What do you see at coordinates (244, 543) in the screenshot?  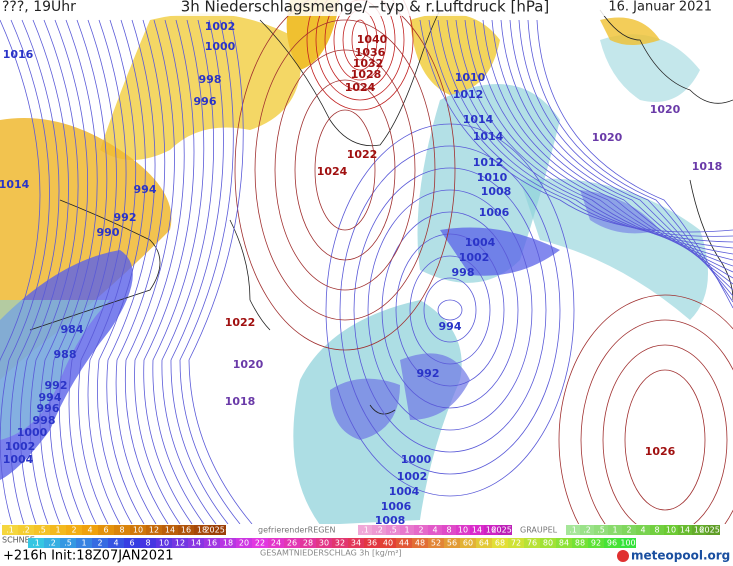 I see `legend-value: 20` at bounding box center [244, 543].